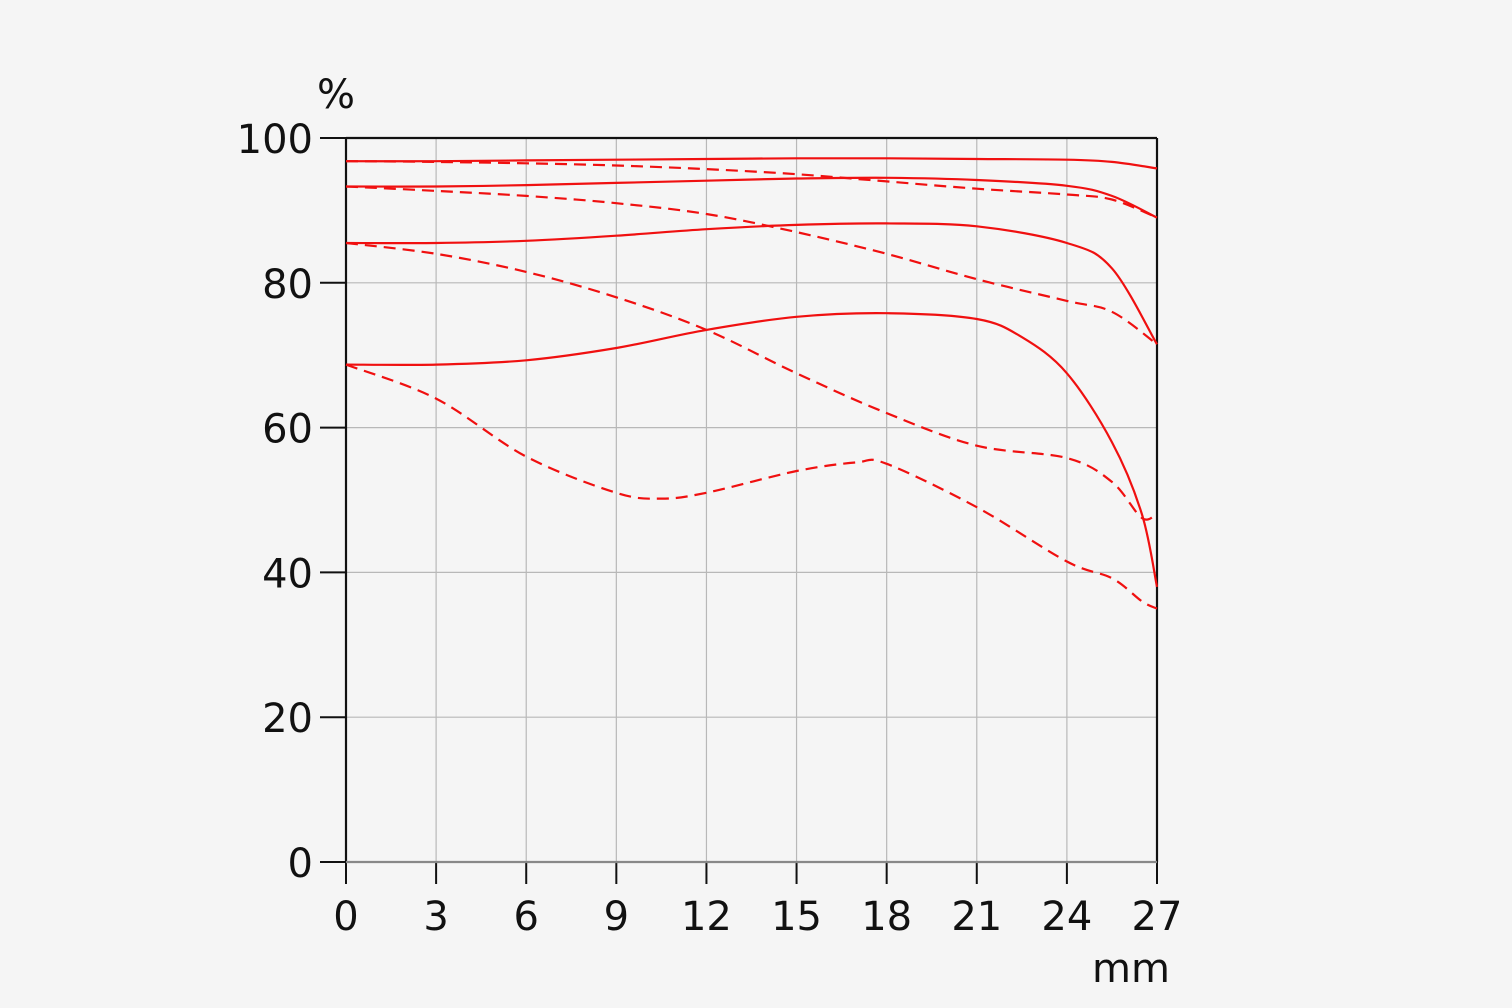 Image resolution: width=1512 pixels, height=1008 pixels. What do you see at coordinates (976, 917) in the screenshot?
I see `x-tick-label-21: 21` at bounding box center [976, 917].